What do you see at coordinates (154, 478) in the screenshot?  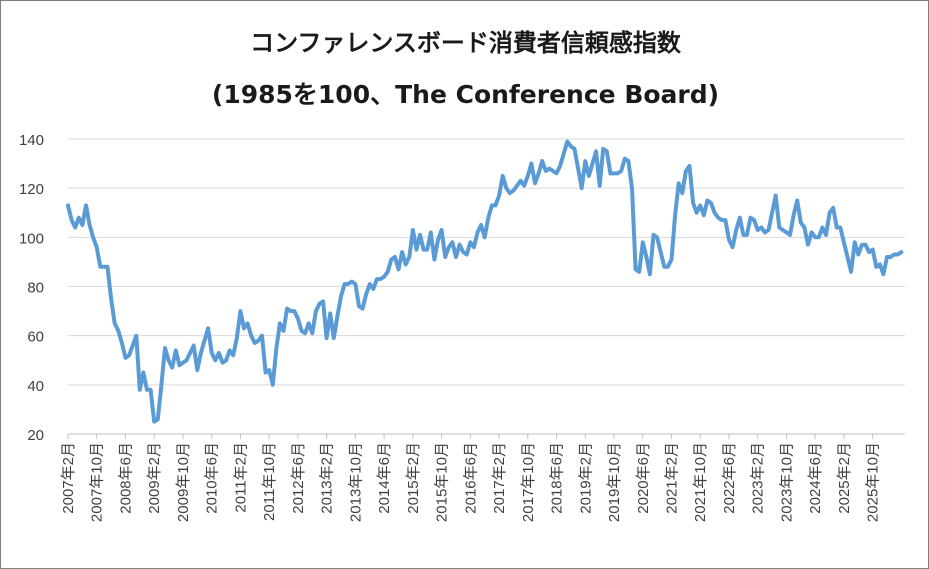 I see `x-tick-label: 2009年2月` at bounding box center [154, 478].